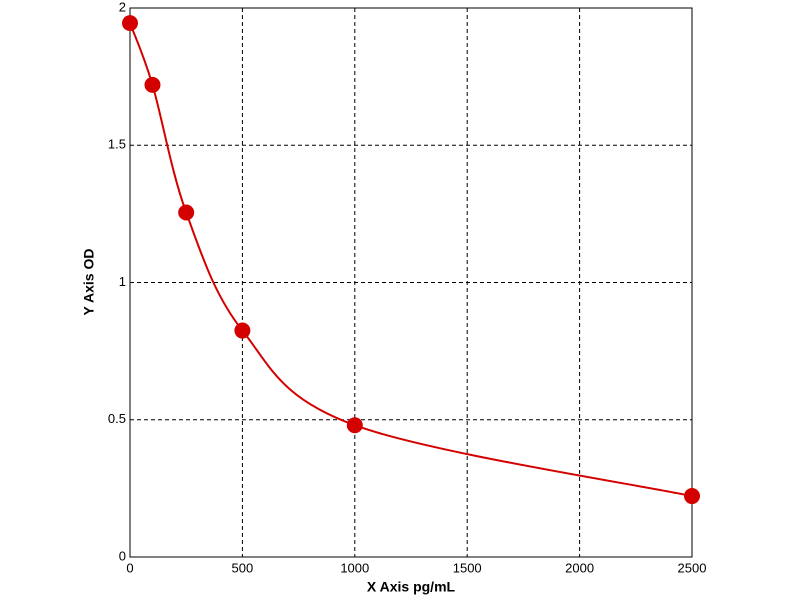 This screenshot has height=600, width=800. What do you see at coordinates (122, 281) in the screenshot?
I see `y-tick-label: 1` at bounding box center [122, 281].